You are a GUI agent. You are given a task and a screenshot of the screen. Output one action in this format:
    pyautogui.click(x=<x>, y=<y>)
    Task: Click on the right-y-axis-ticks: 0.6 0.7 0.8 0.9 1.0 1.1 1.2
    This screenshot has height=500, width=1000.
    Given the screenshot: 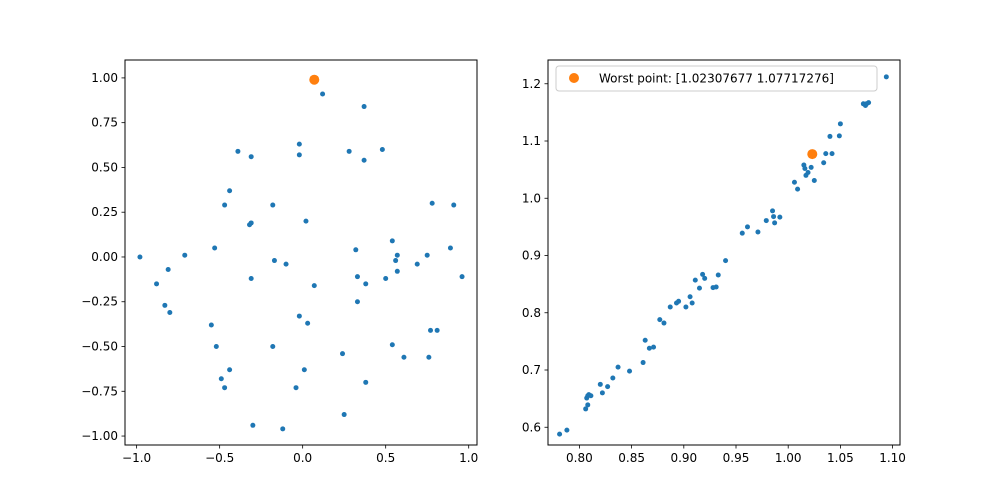 What is the action you would take?
    pyautogui.click(x=535, y=255)
    